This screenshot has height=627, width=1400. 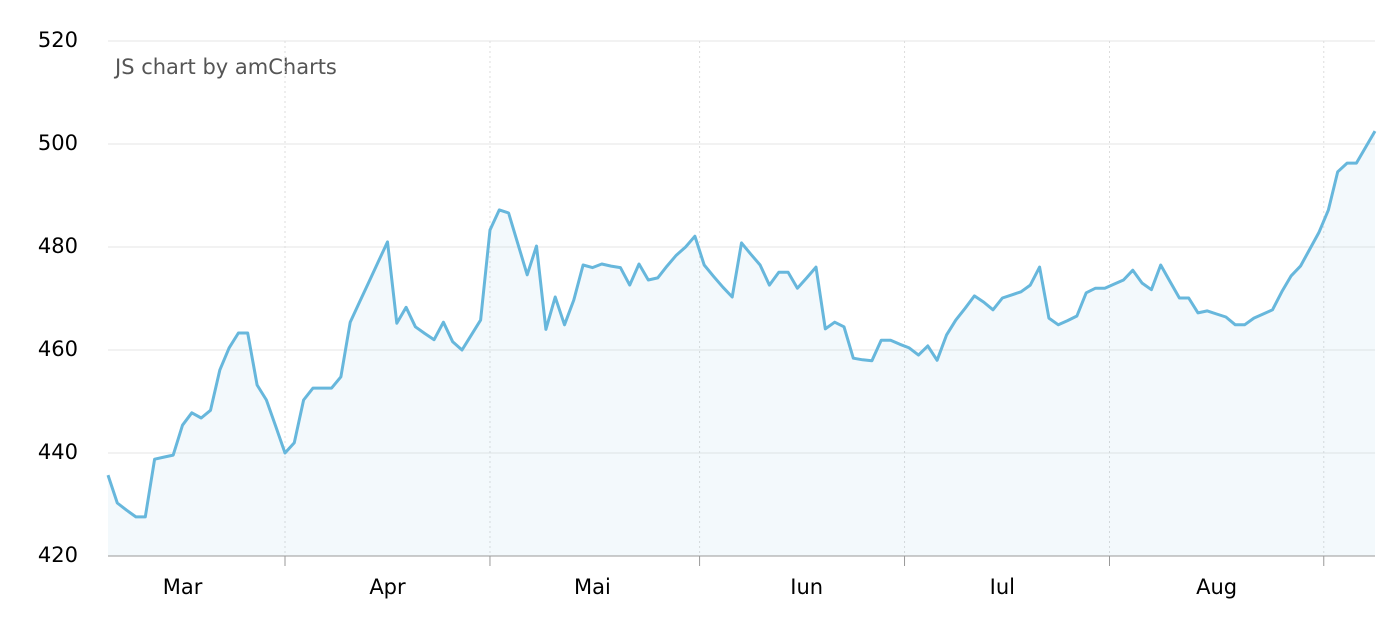 What do you see at coordinates (58, 555) in the screenshot?
I see `y-tick-label: 420` at bounding box center [58, 555].